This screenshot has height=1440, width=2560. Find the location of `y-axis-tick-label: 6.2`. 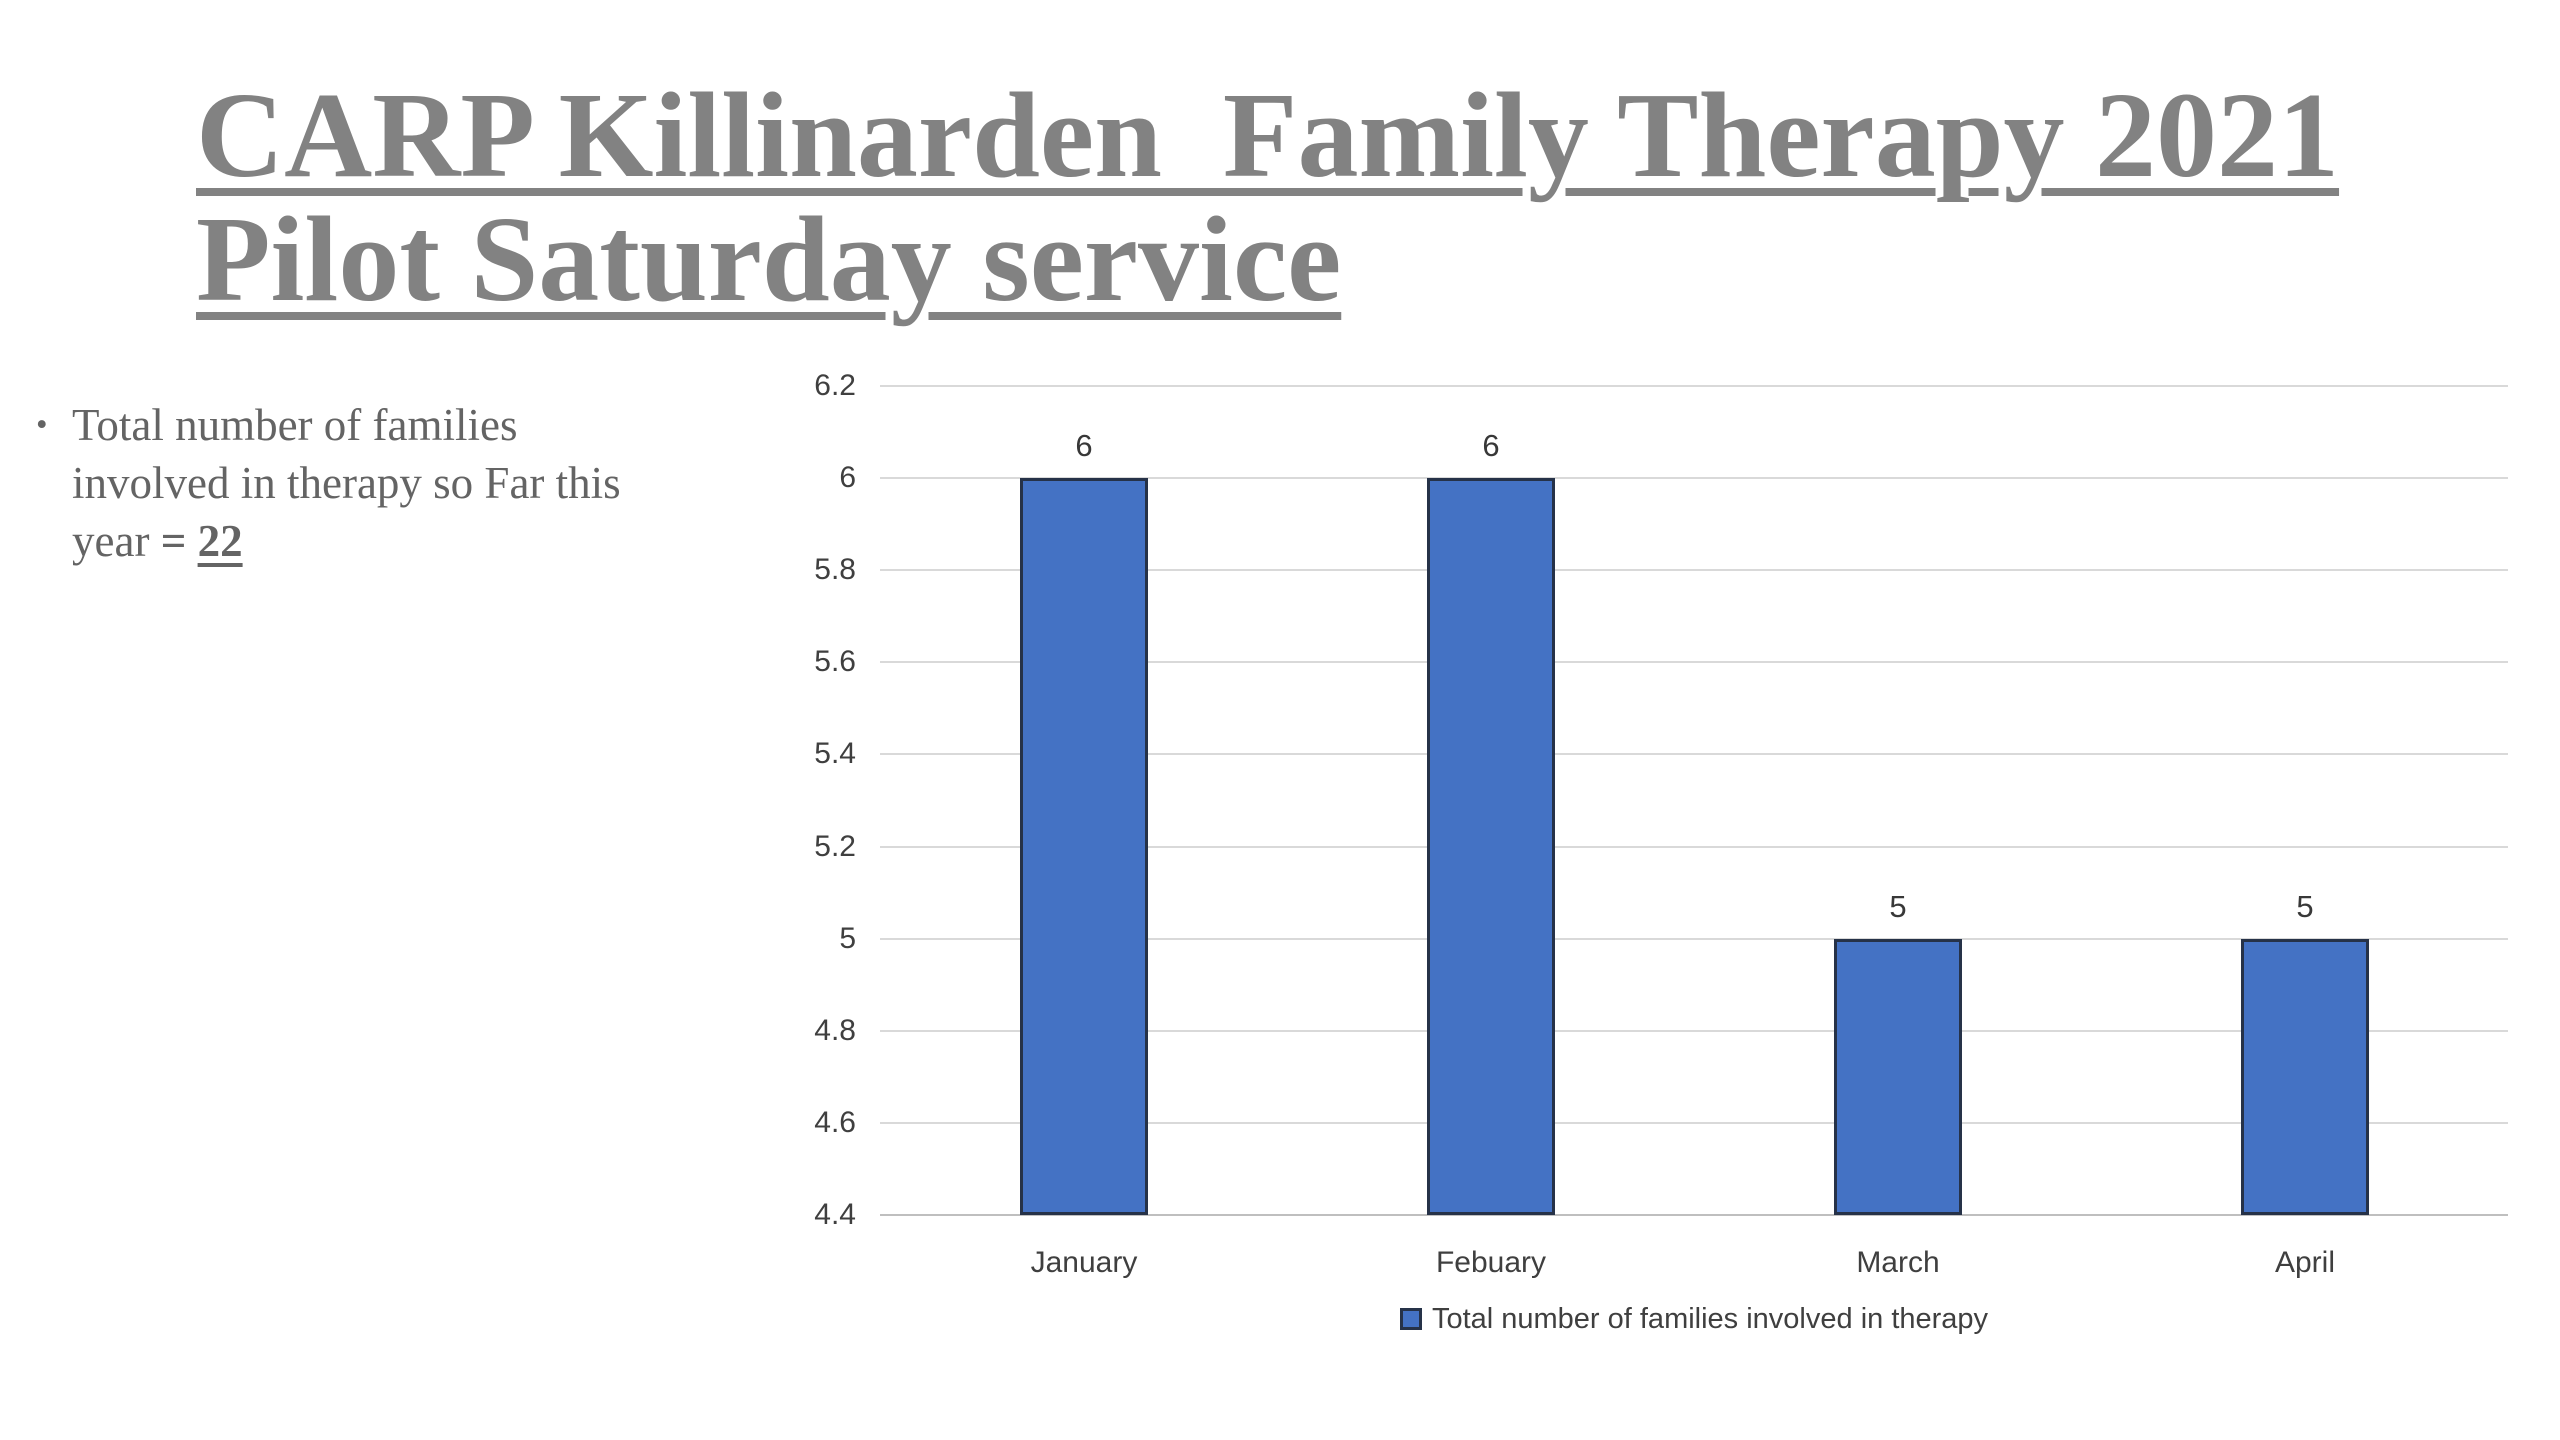

y-axis-tick-label: 6.2 is located at coordinates (835, 385).